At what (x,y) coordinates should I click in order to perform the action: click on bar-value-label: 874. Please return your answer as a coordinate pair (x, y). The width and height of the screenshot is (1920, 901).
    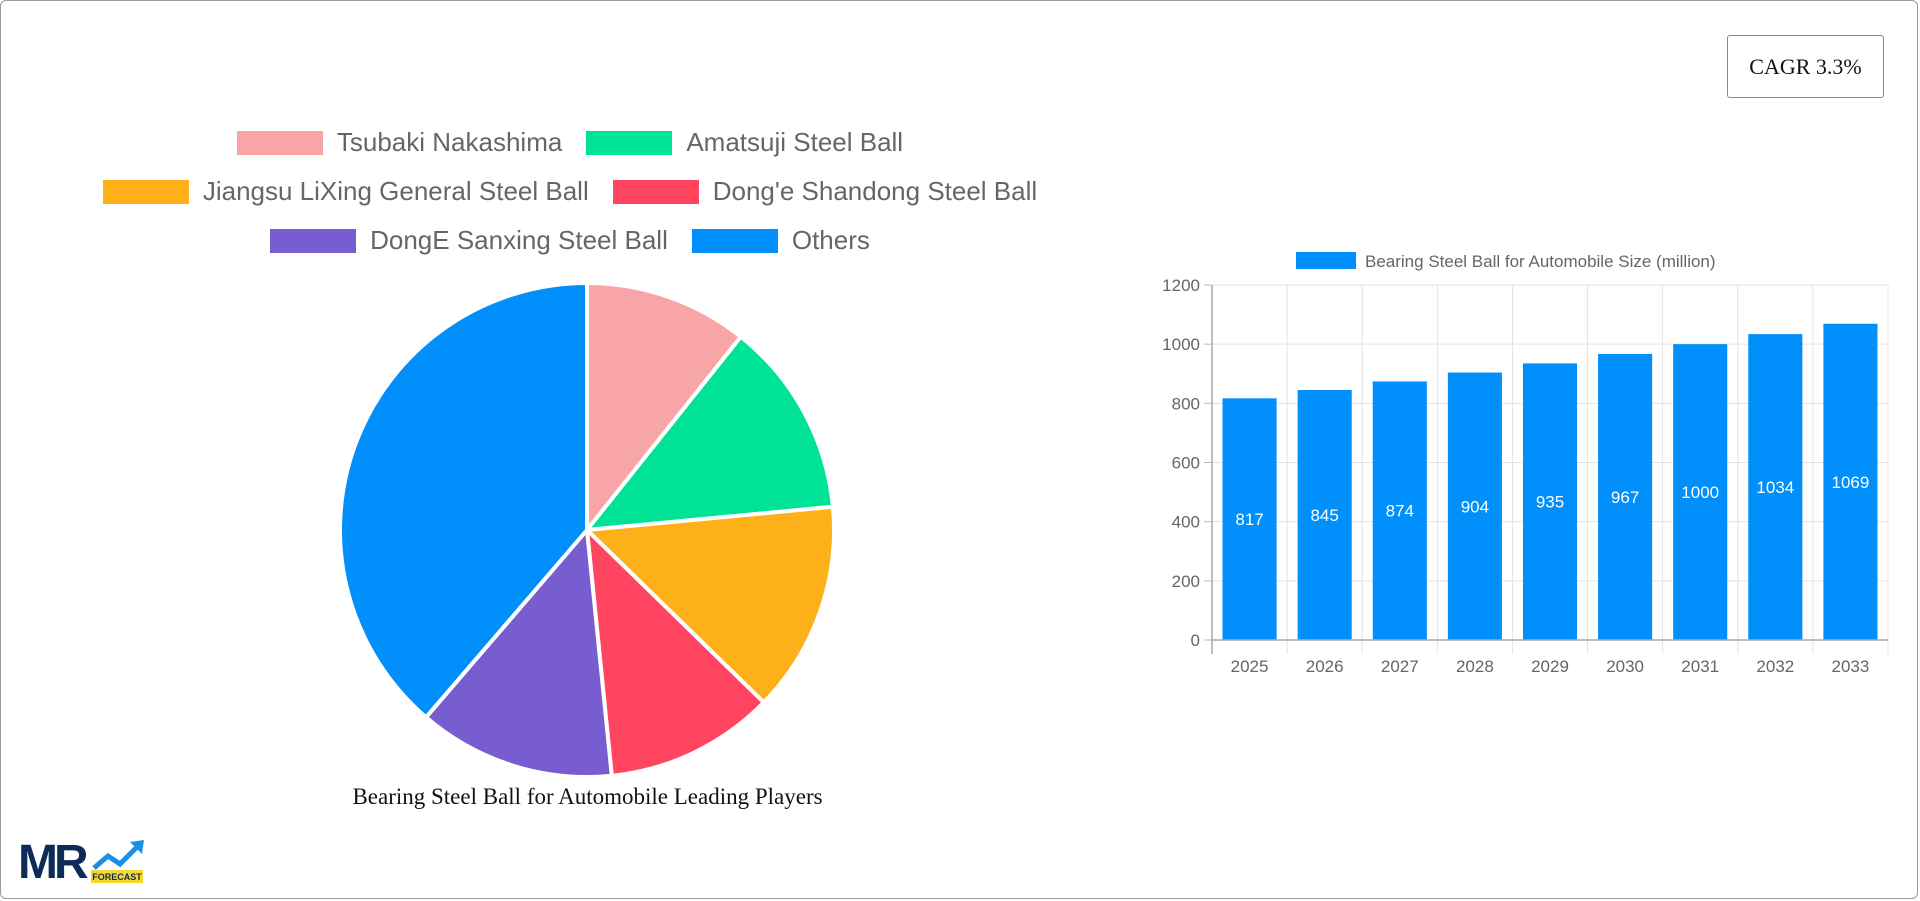
    Looking at the image, I should click on (1400, 511).